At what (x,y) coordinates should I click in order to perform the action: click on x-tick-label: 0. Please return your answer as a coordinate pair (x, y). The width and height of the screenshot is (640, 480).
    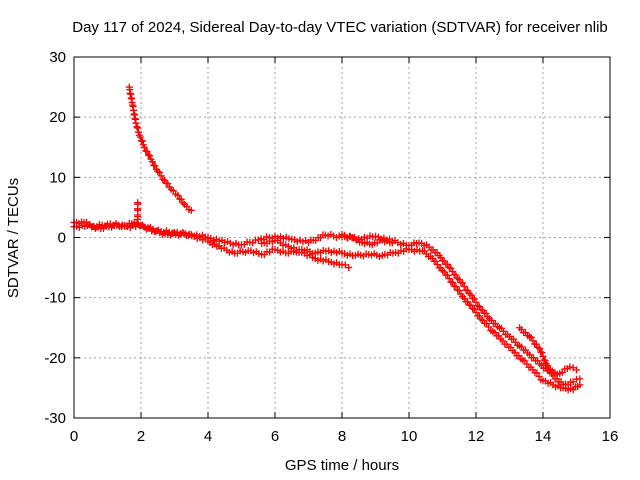
    Looking at the image, I should click on (74, 436).